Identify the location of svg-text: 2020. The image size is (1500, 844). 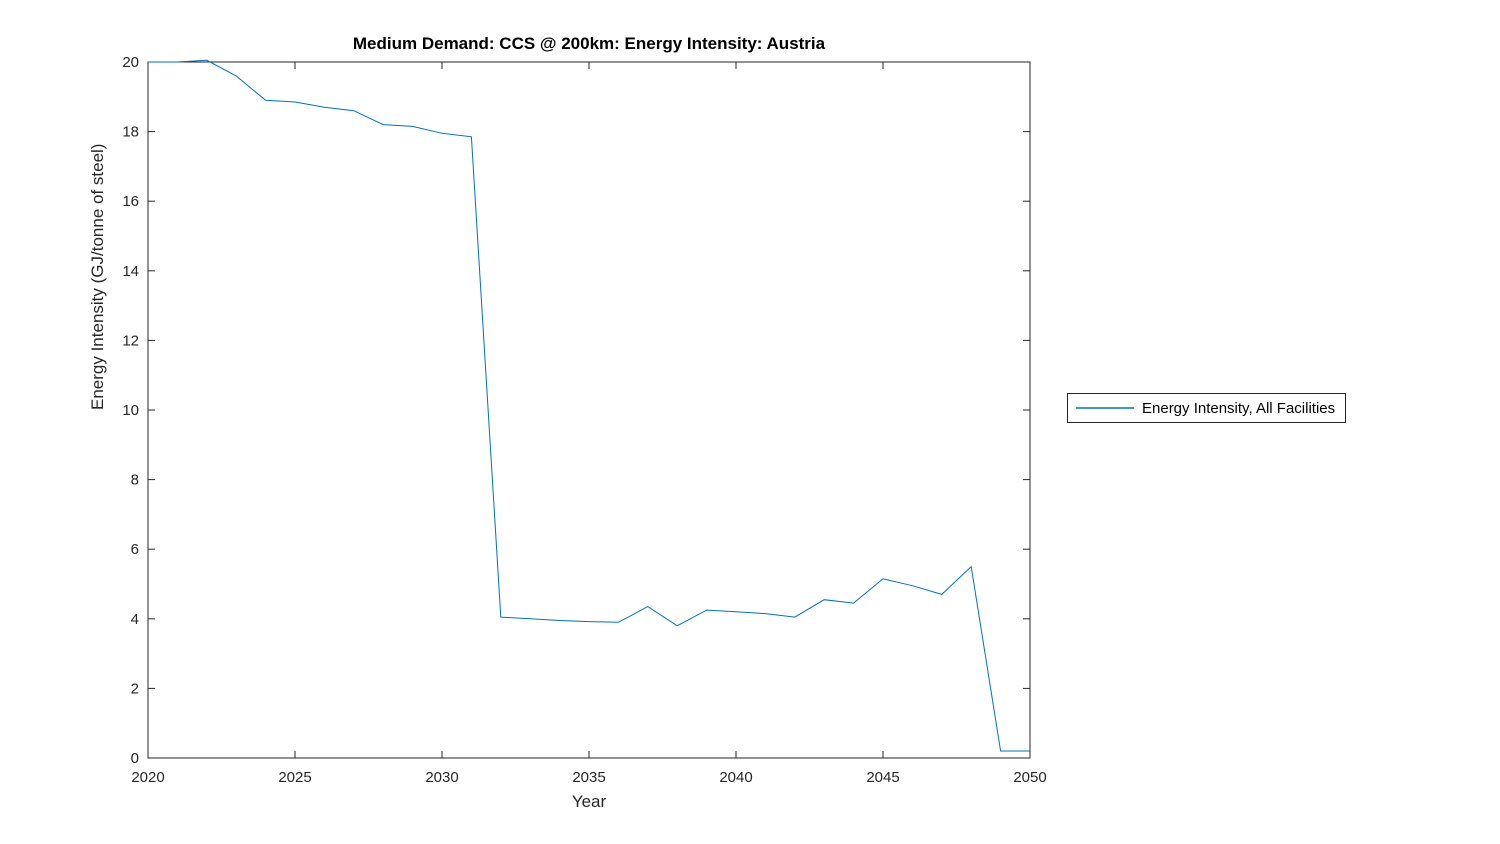
(147, 777).